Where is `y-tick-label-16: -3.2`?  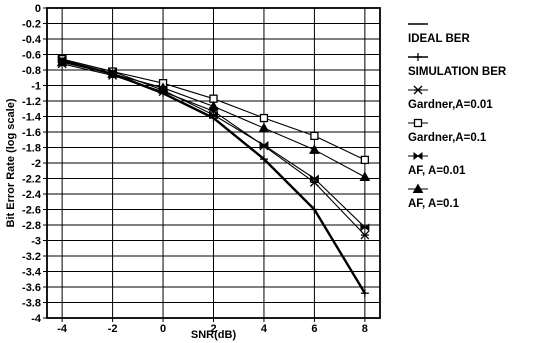
y-tick-label-16: -3.2 is located at coordinates (31, 257).